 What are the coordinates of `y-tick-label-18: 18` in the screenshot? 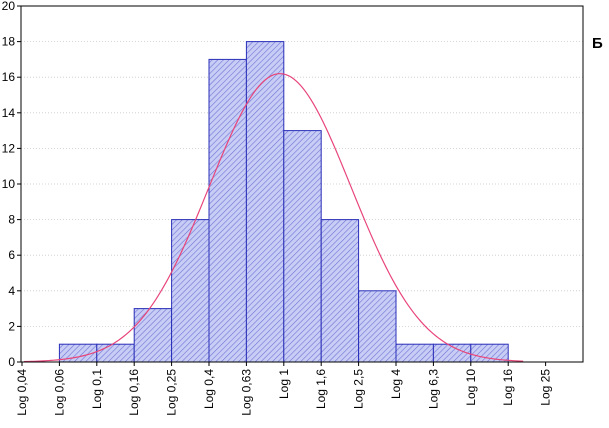 It's located at (9, 42).